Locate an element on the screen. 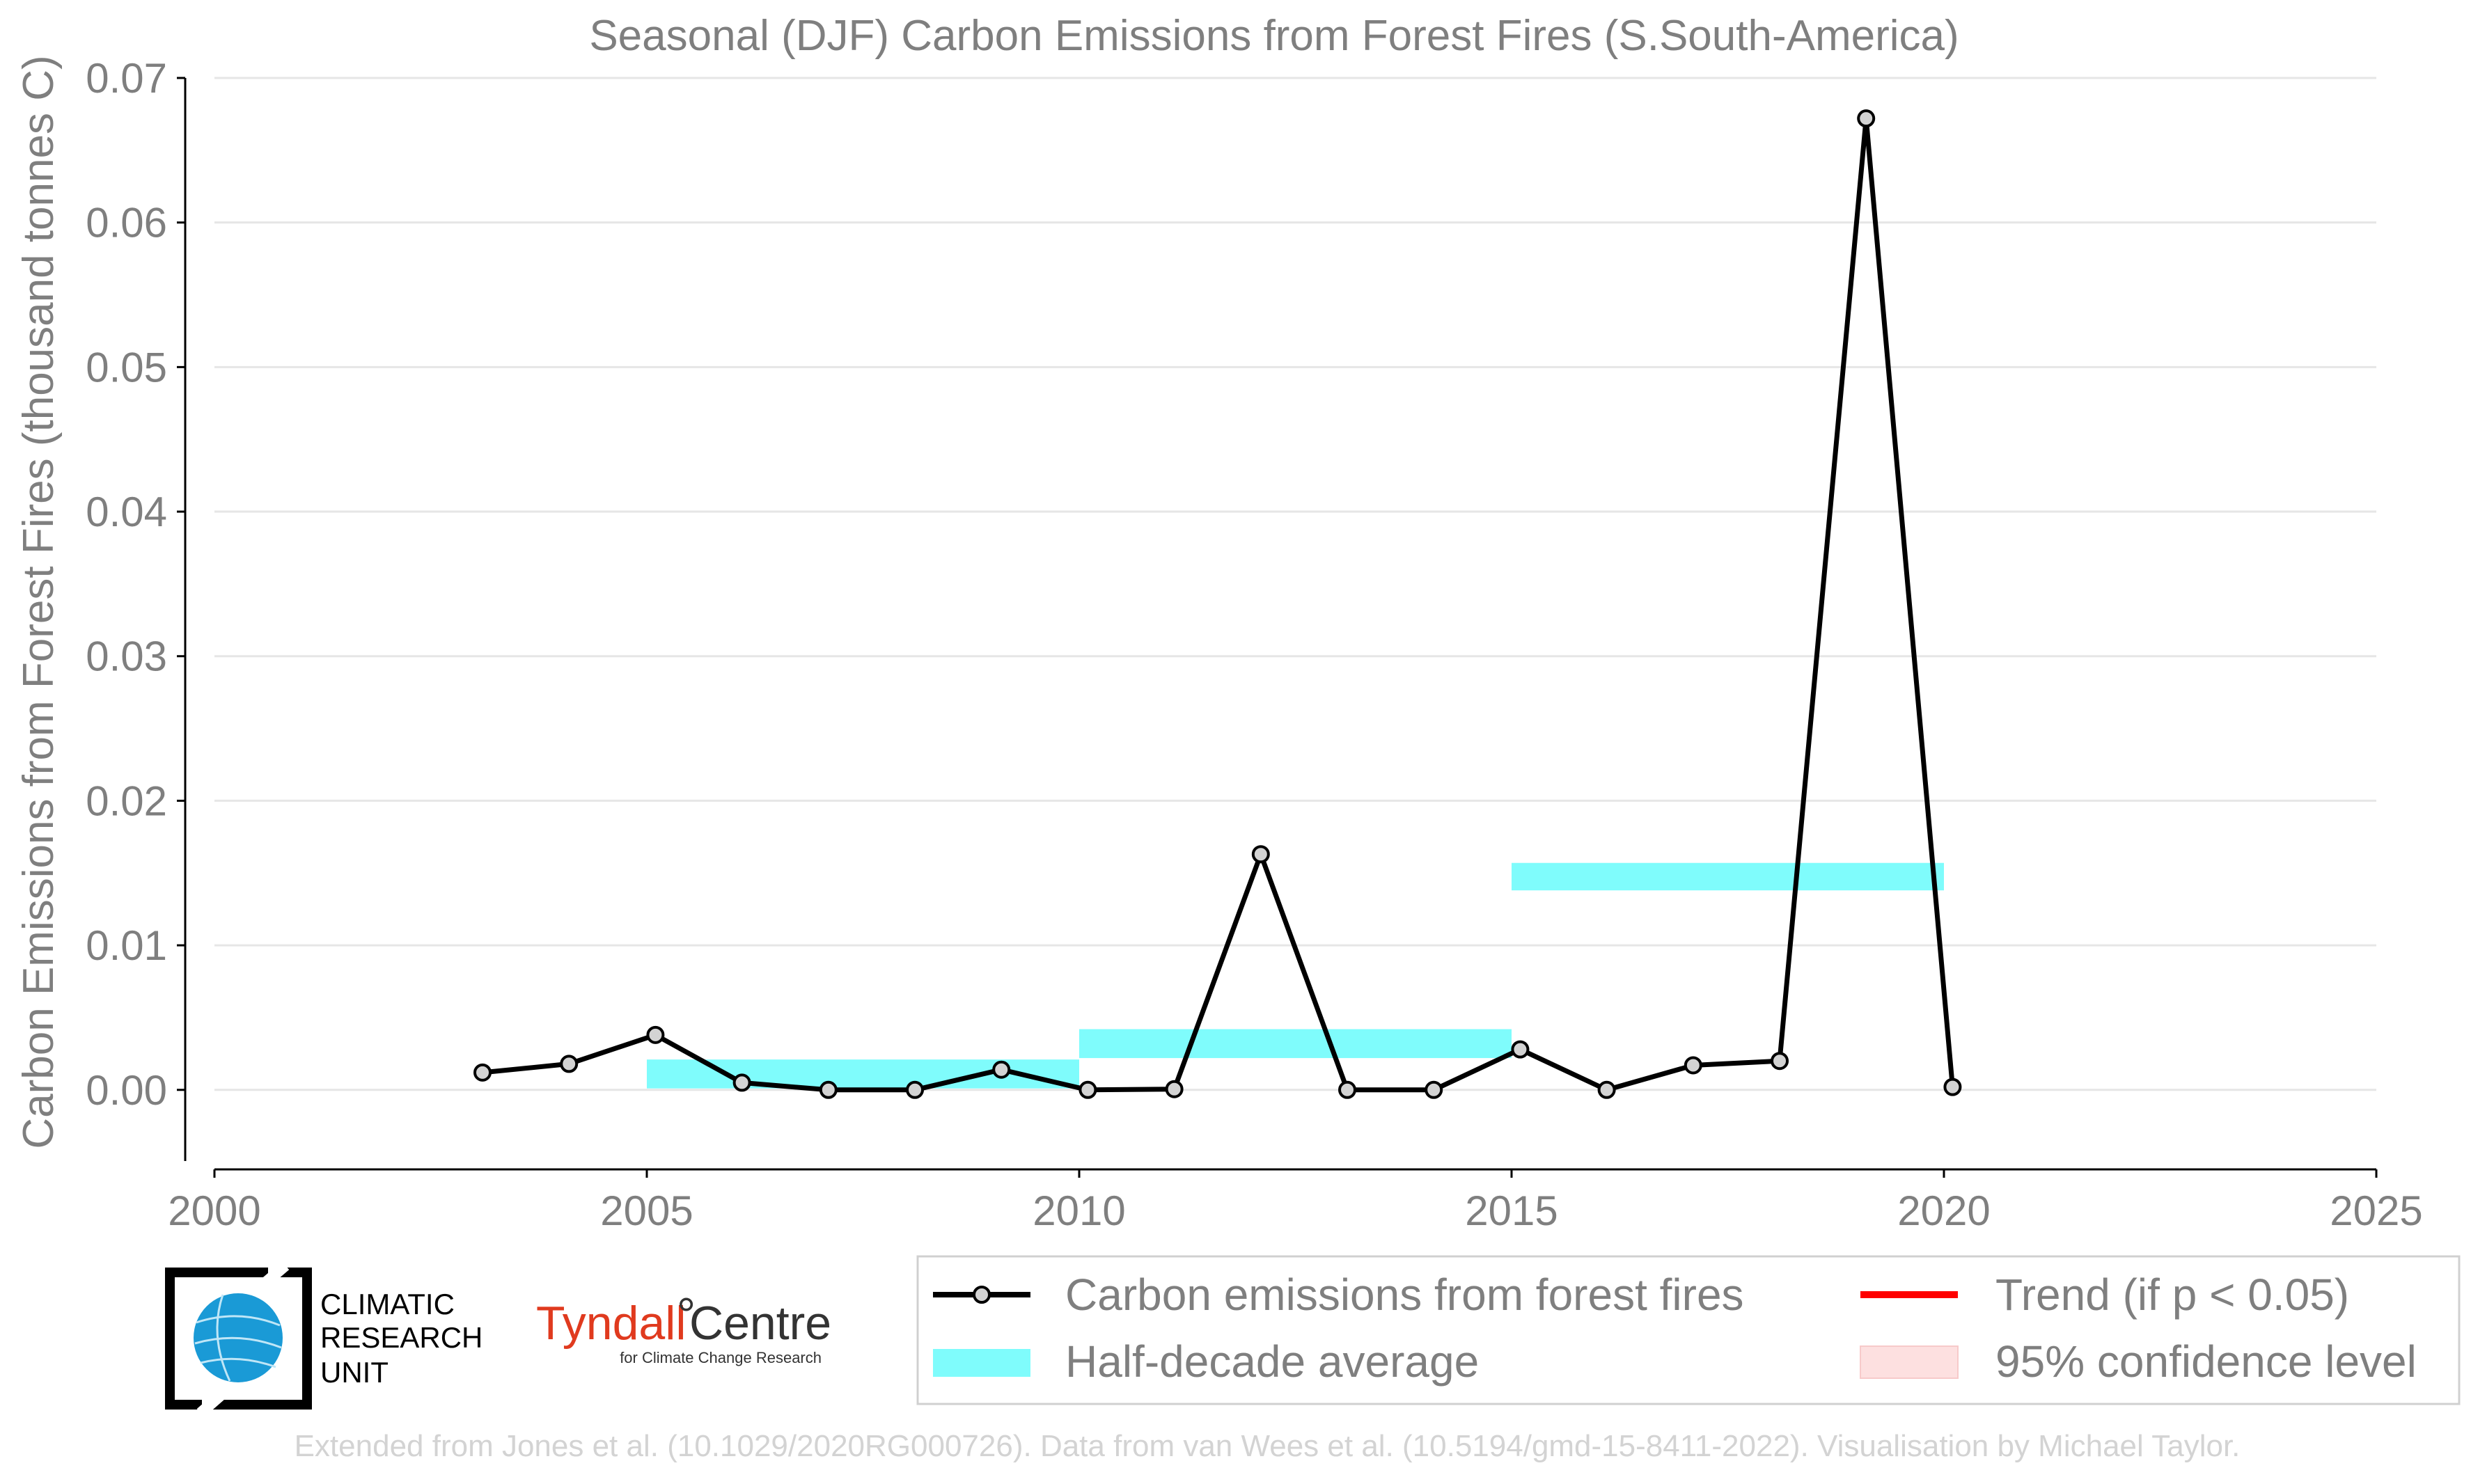 The width and height of the screenshot is (2471, 1484). x-tick-label: 2015 is located at coordinates (1511, 1210).